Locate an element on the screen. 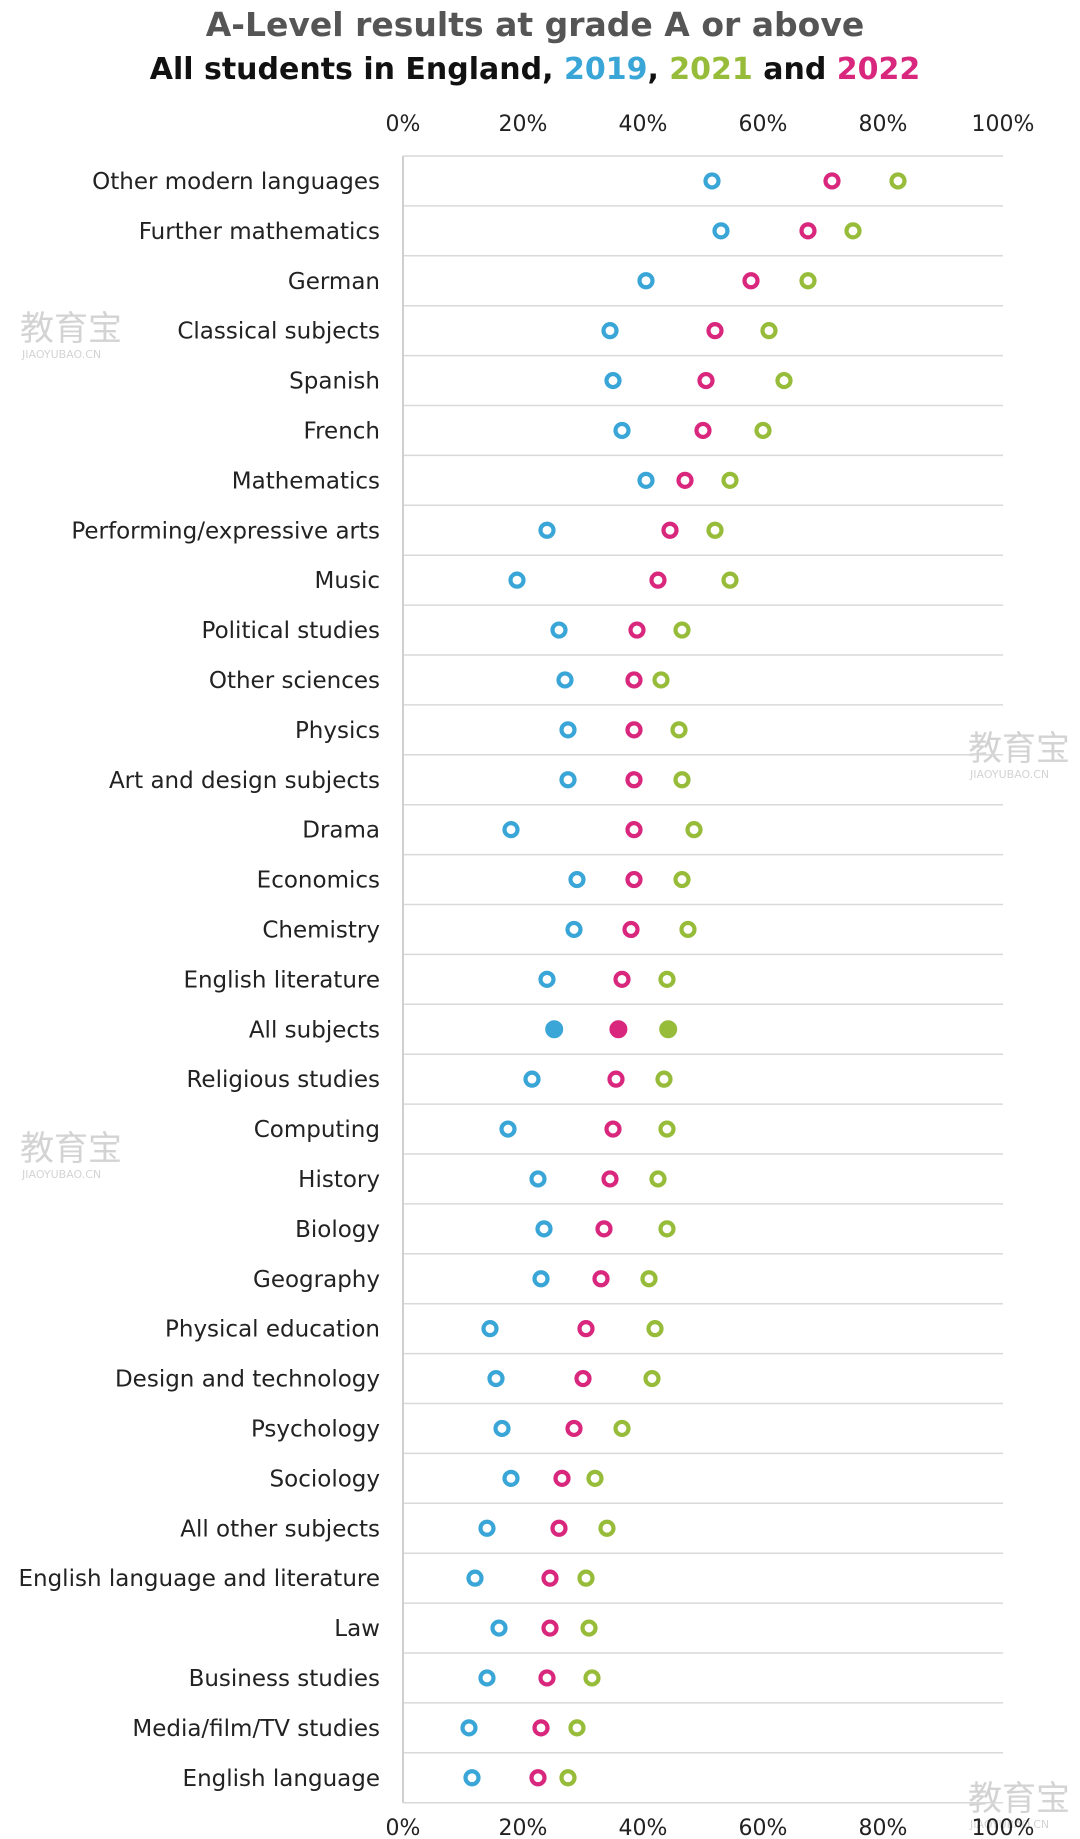 This screenshot has height=1839, width=1080. category-label: Music is located at coordinates (347, 581).